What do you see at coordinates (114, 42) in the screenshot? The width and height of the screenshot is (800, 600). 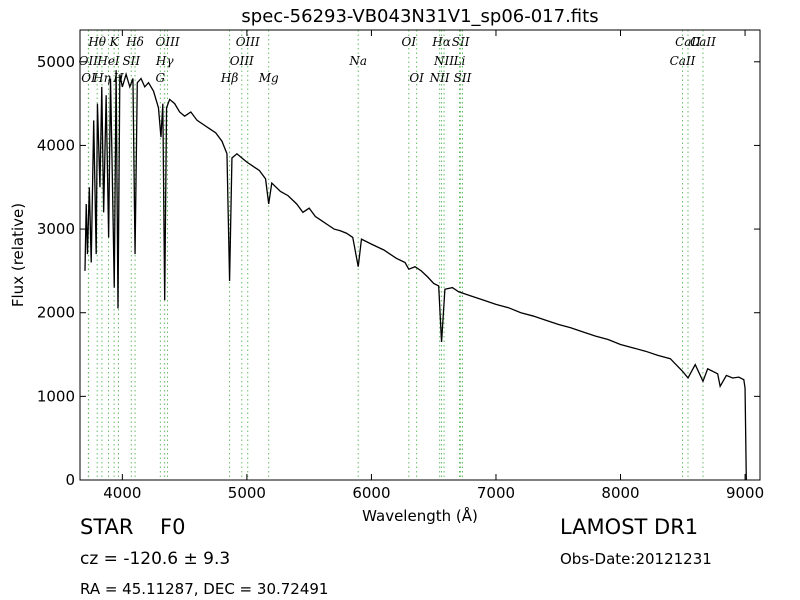 I see `spectral-line-label: K` at bounding box center [114, 42].